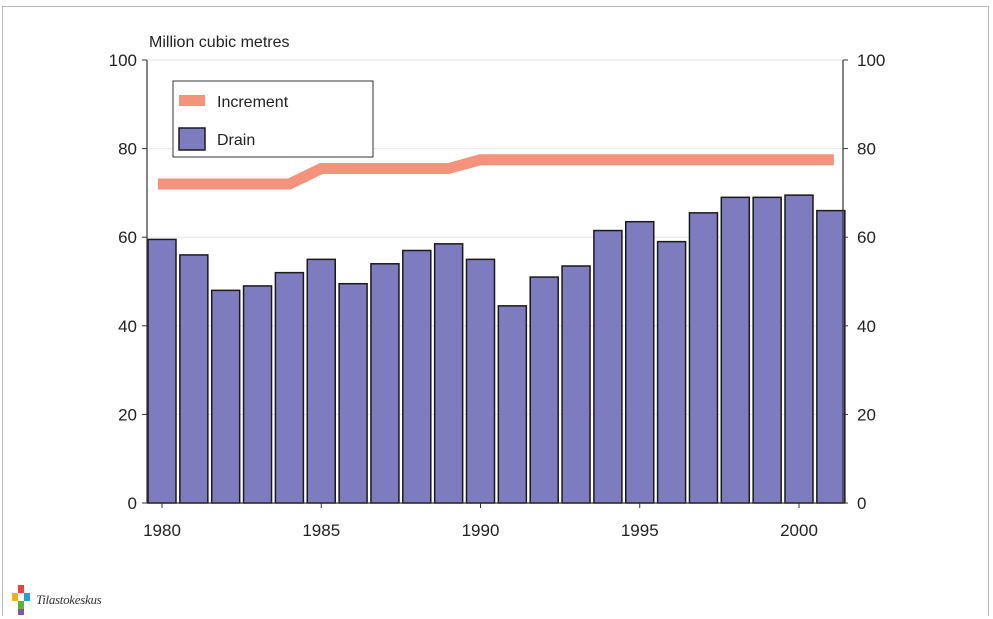  Describe the element at coordinates (866, 149) in the screenshot. I see `y-tick-label-right: 80` at that location.